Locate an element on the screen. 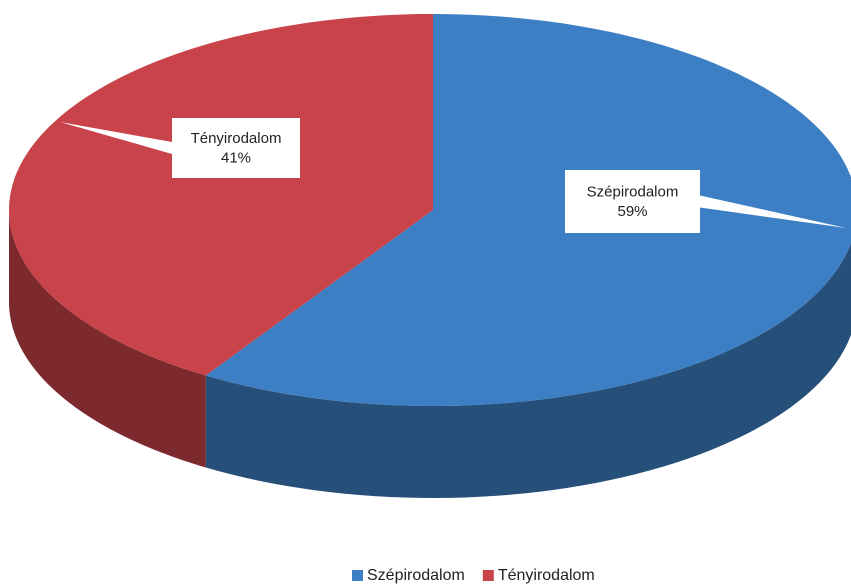 The width and height of the screenshot is (851, 587). slice-wall is located at coordinates (107, 339).